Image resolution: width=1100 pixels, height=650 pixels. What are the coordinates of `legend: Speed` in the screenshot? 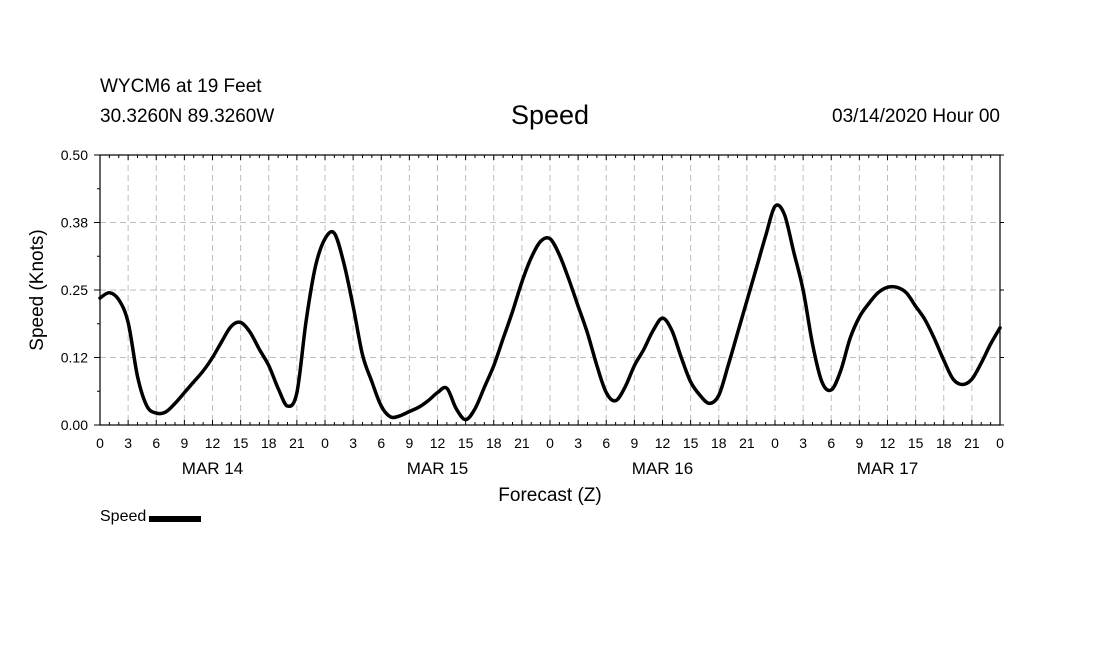 It's located at (151, 517).